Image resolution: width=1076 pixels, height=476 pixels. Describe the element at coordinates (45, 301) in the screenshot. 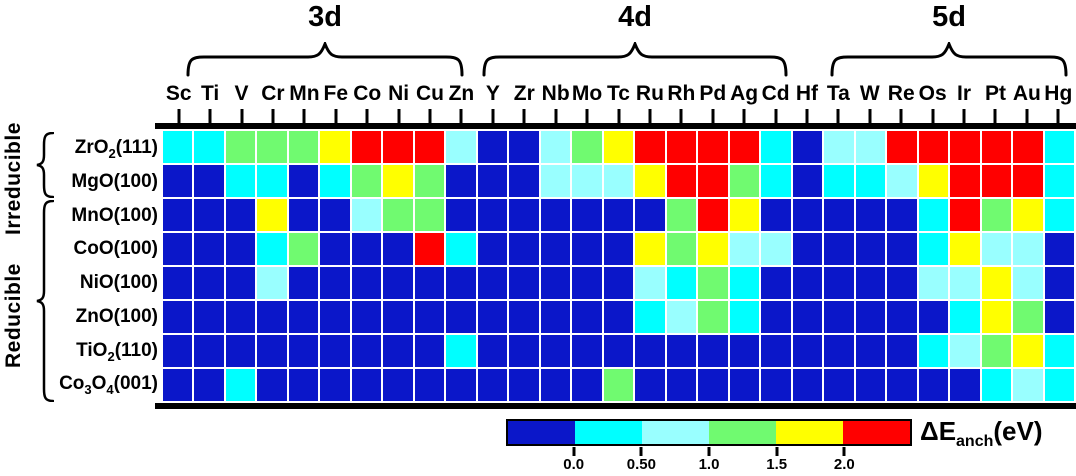

I see `brace-reducible-icon` at that location.